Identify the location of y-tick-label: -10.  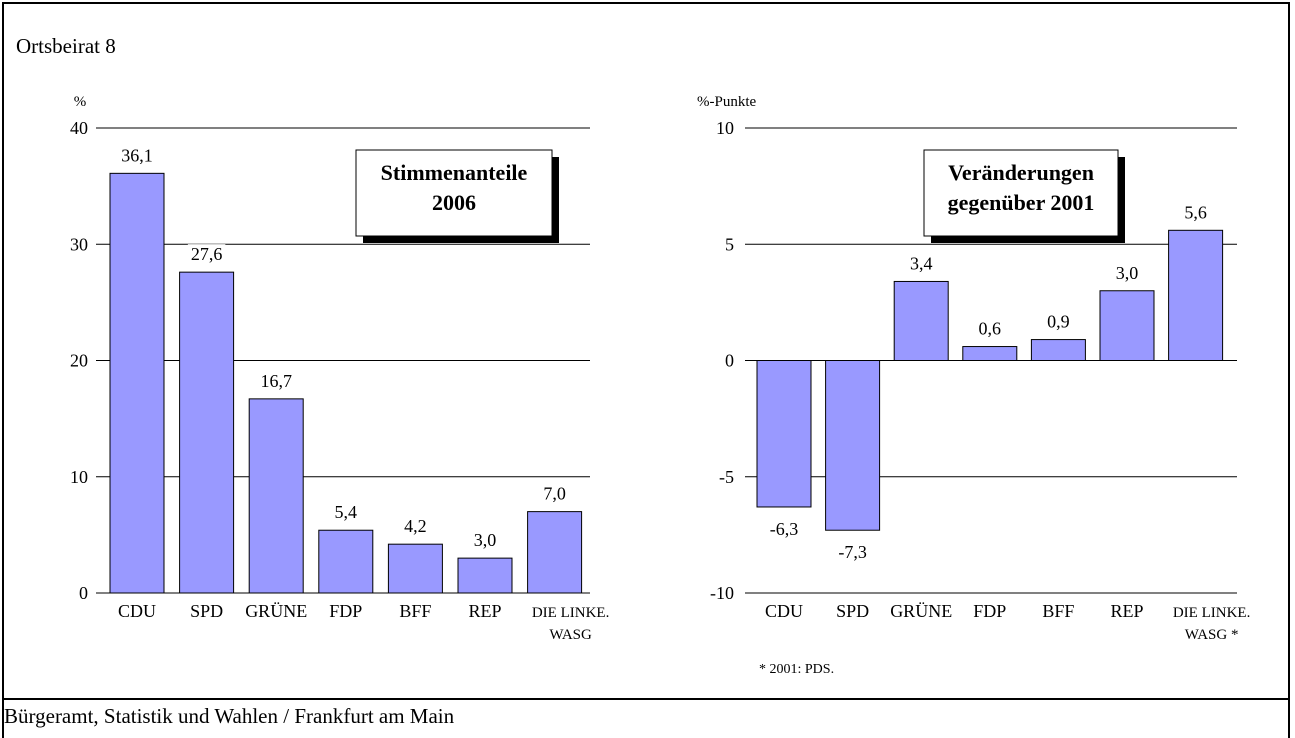
(722, 593).